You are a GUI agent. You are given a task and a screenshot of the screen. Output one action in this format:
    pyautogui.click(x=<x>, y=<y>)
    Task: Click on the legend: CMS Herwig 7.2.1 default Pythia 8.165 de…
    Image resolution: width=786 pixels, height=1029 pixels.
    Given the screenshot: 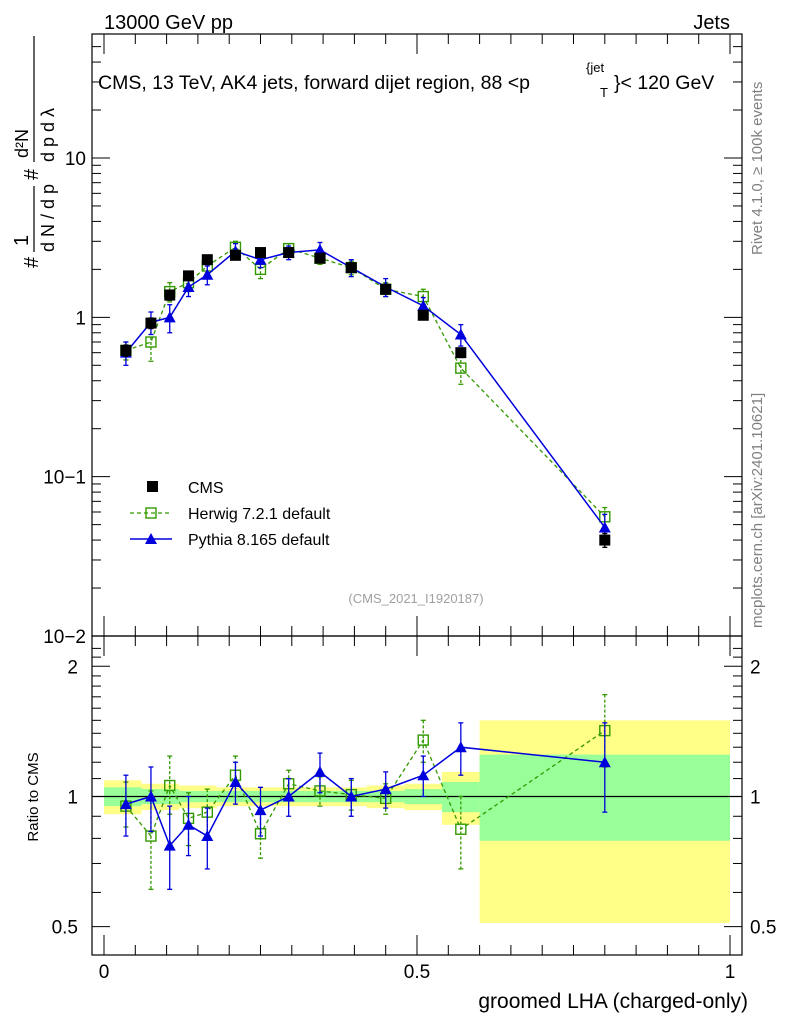 What is the action you would take?
    pyautogui.click(x=230, y=514)
    